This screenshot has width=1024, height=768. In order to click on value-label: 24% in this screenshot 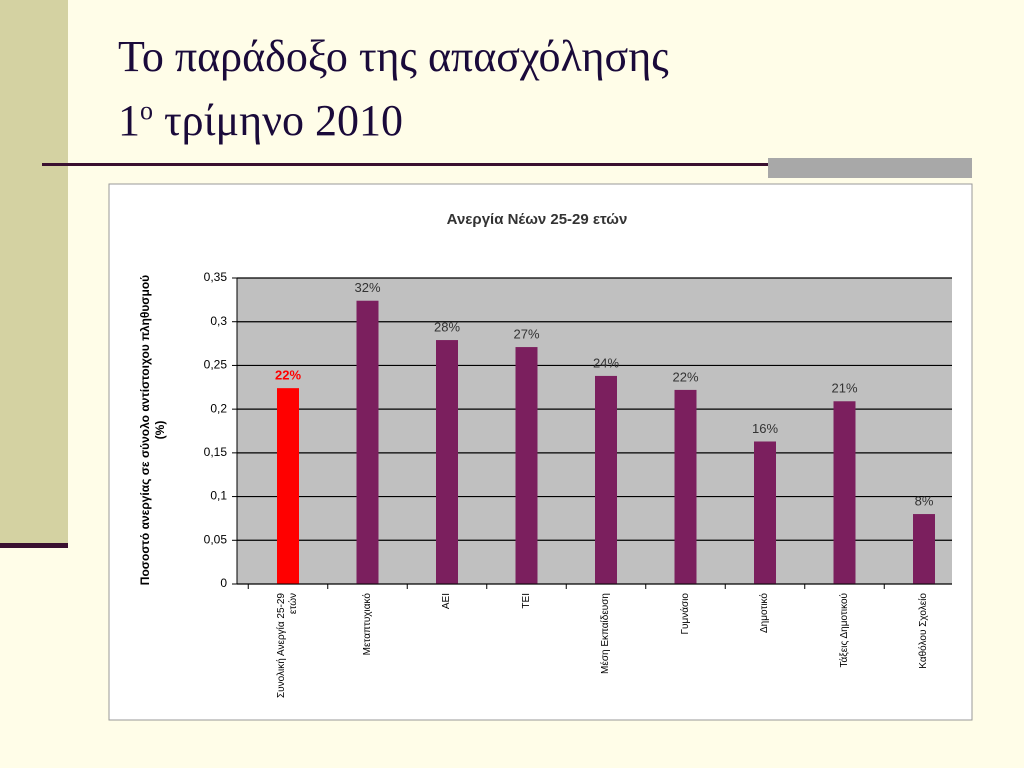, I will do `click(606, 362)`.